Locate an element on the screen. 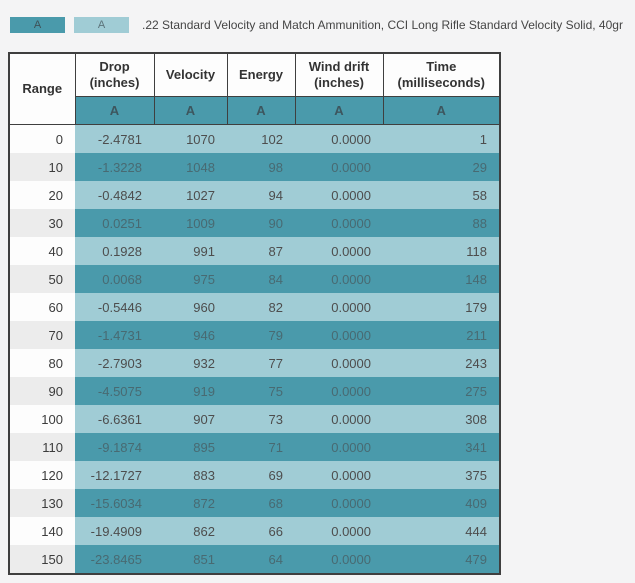  value-cell: 82 is located at coordinates (261, 307).